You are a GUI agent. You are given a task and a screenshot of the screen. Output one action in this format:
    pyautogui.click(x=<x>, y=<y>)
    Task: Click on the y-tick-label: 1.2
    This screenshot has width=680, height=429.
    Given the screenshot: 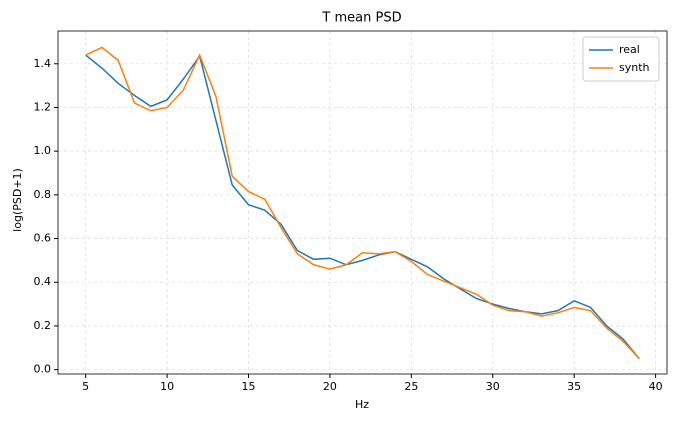 What is the action you would take?
    pyautogui.click(x=43, y=106)
    